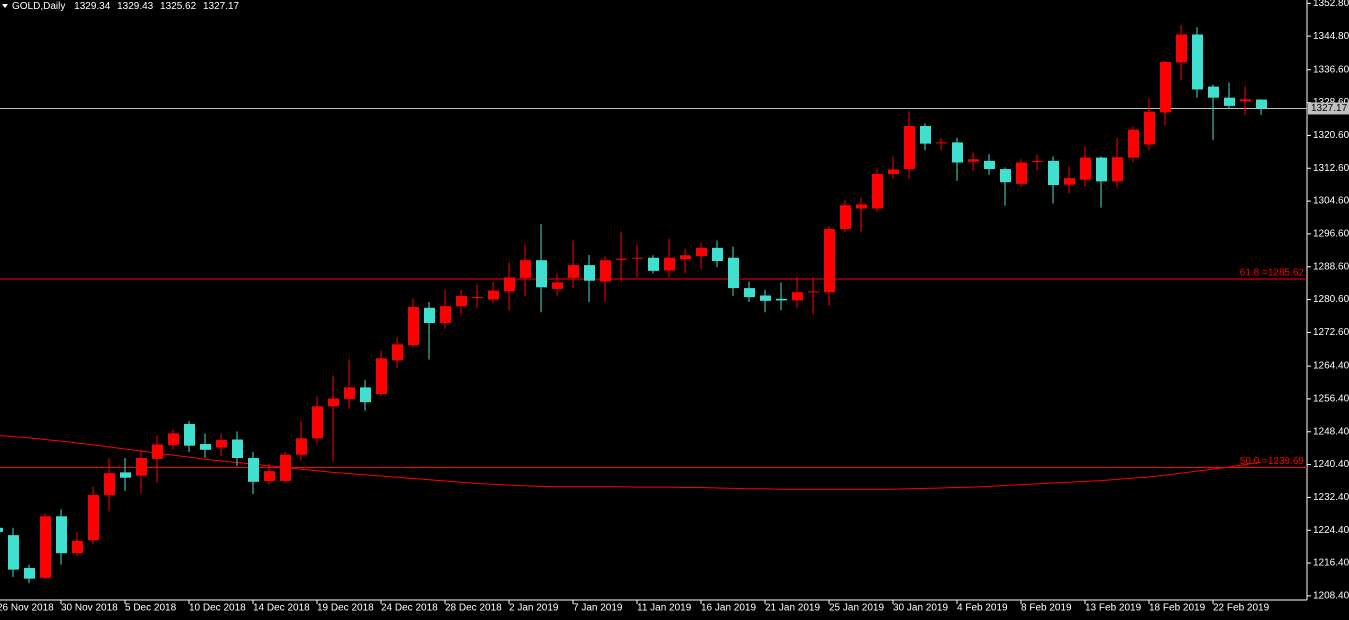 This screenshot has height=620, width=1349. I want to click on x-tick-label: 8 Feb 2019, so click(1046, 608).